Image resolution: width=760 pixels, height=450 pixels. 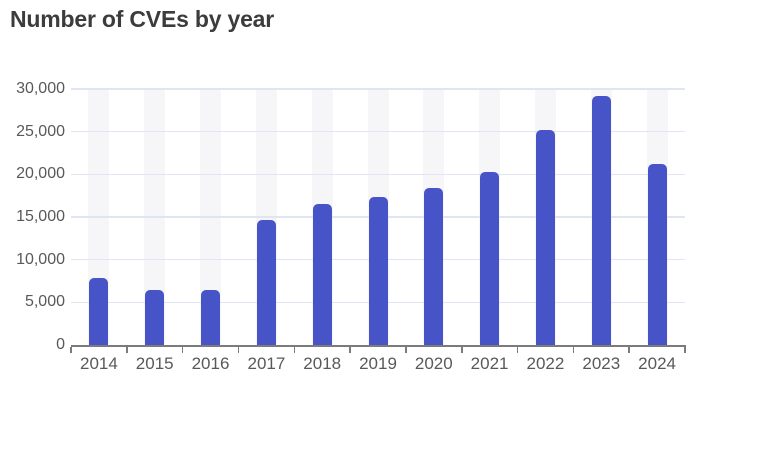 I want to click on x-axis-label-2021: 2021, so click(x=489, y=363).